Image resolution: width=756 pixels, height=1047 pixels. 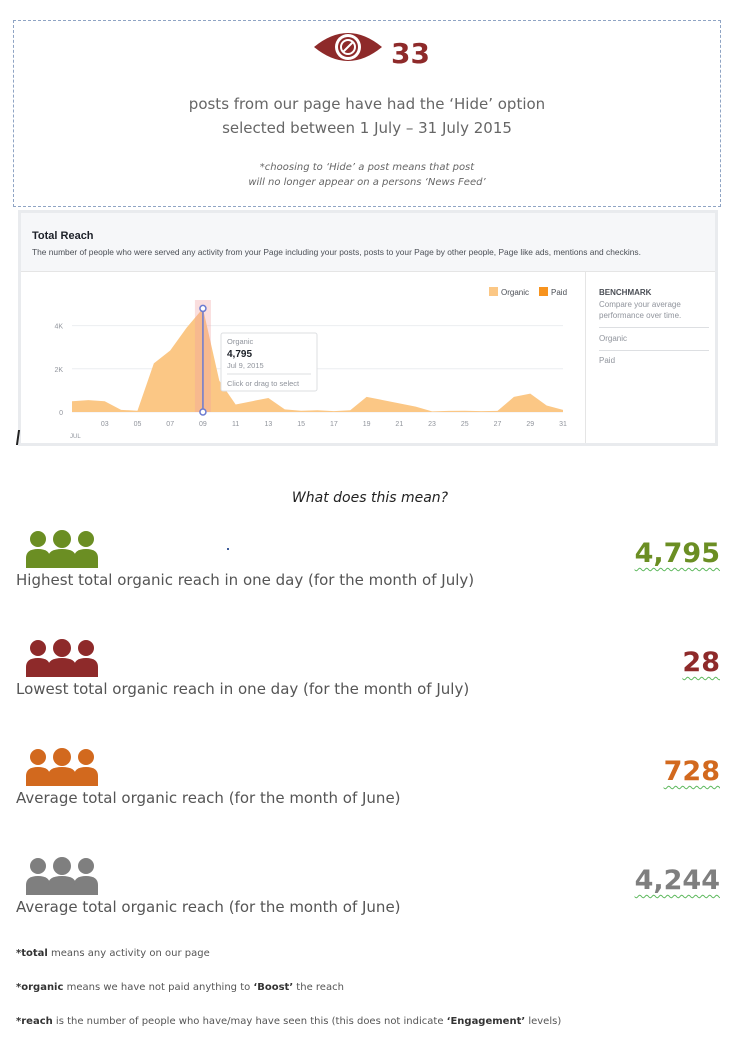 What do you see at coordinates (269, 362) in the screenshot?
I see `tooltip-box` at bounding box center [269, 362].